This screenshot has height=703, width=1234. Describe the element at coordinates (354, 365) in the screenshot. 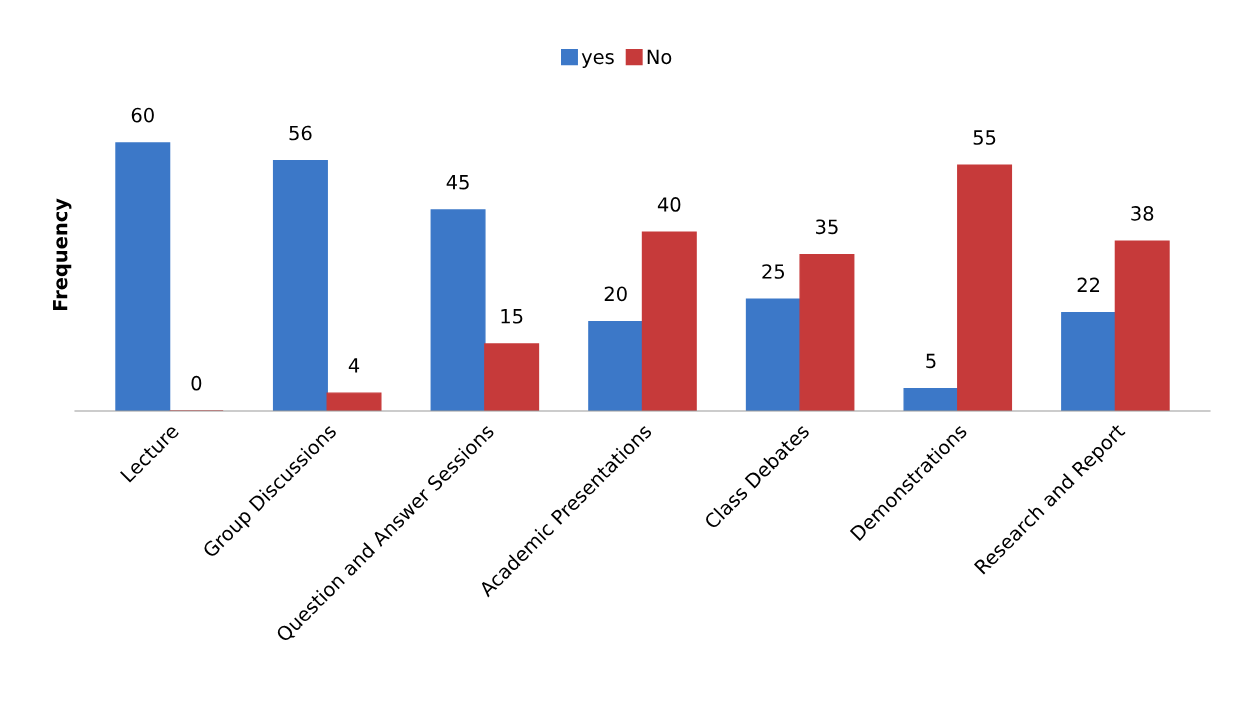

I see `data-label: 4` at that location.